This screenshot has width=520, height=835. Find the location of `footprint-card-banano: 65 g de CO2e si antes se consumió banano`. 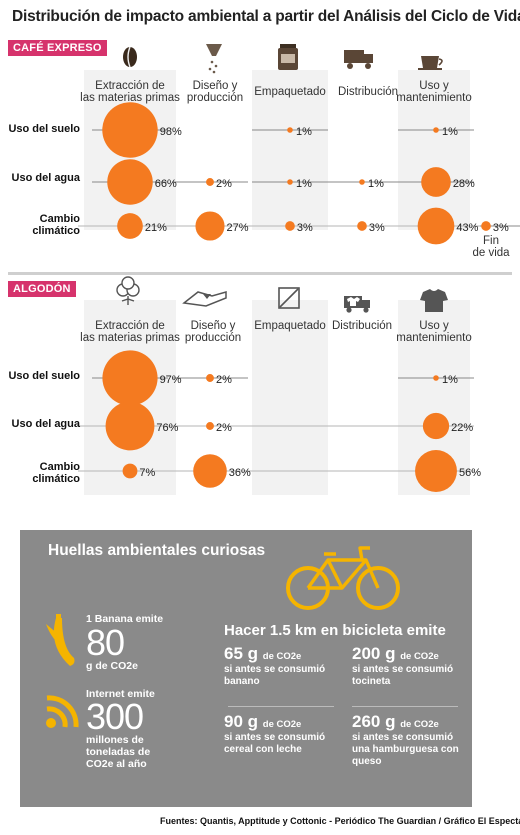

footprint-card-banano: 65 g de CO2e si antes se consumió banano is located at coordinates (275, 665).